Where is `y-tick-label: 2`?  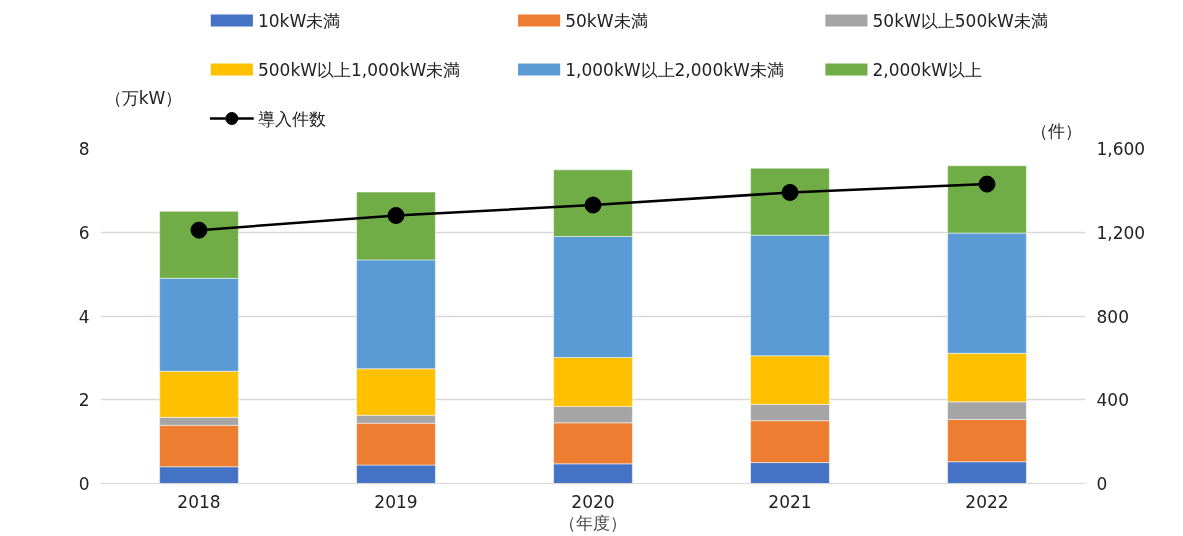 y-tick-label: 2 is located at coordinates (84, 400).